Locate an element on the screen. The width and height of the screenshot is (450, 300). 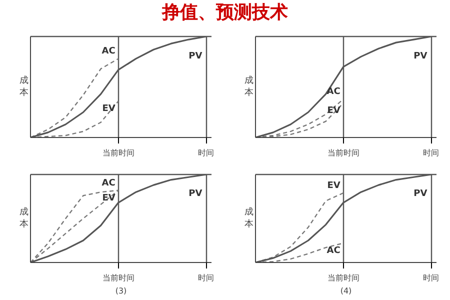
text: (3) is located at coordinates (121, 291).